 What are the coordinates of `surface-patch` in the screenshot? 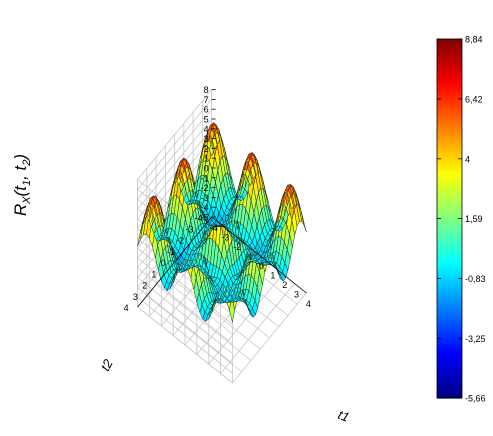 It's located at (303, 222).